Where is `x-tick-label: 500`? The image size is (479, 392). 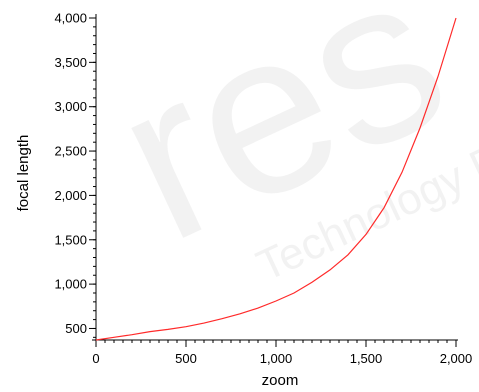
x-tick-label: 500 is located at coordinates (186, 358).